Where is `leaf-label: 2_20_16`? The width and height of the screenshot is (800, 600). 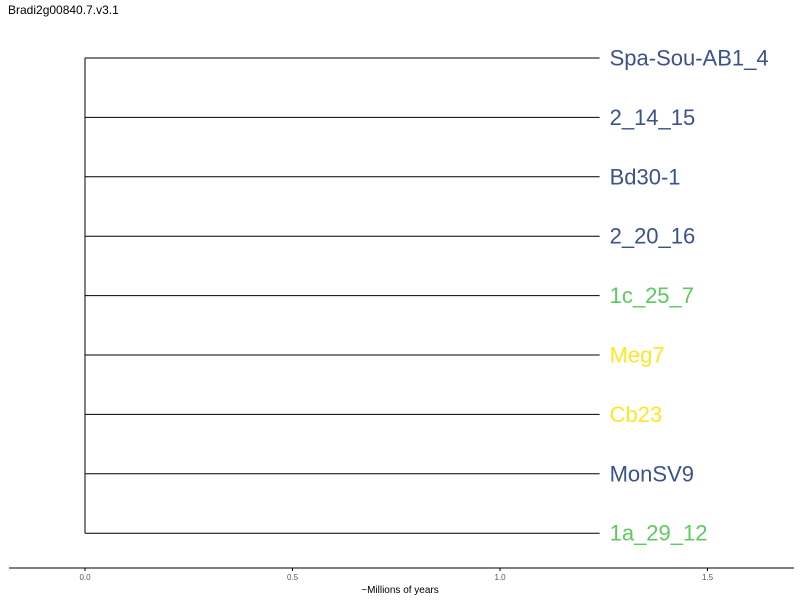
leaf-label: 2_20_16 is located at coordinates (653, 236).